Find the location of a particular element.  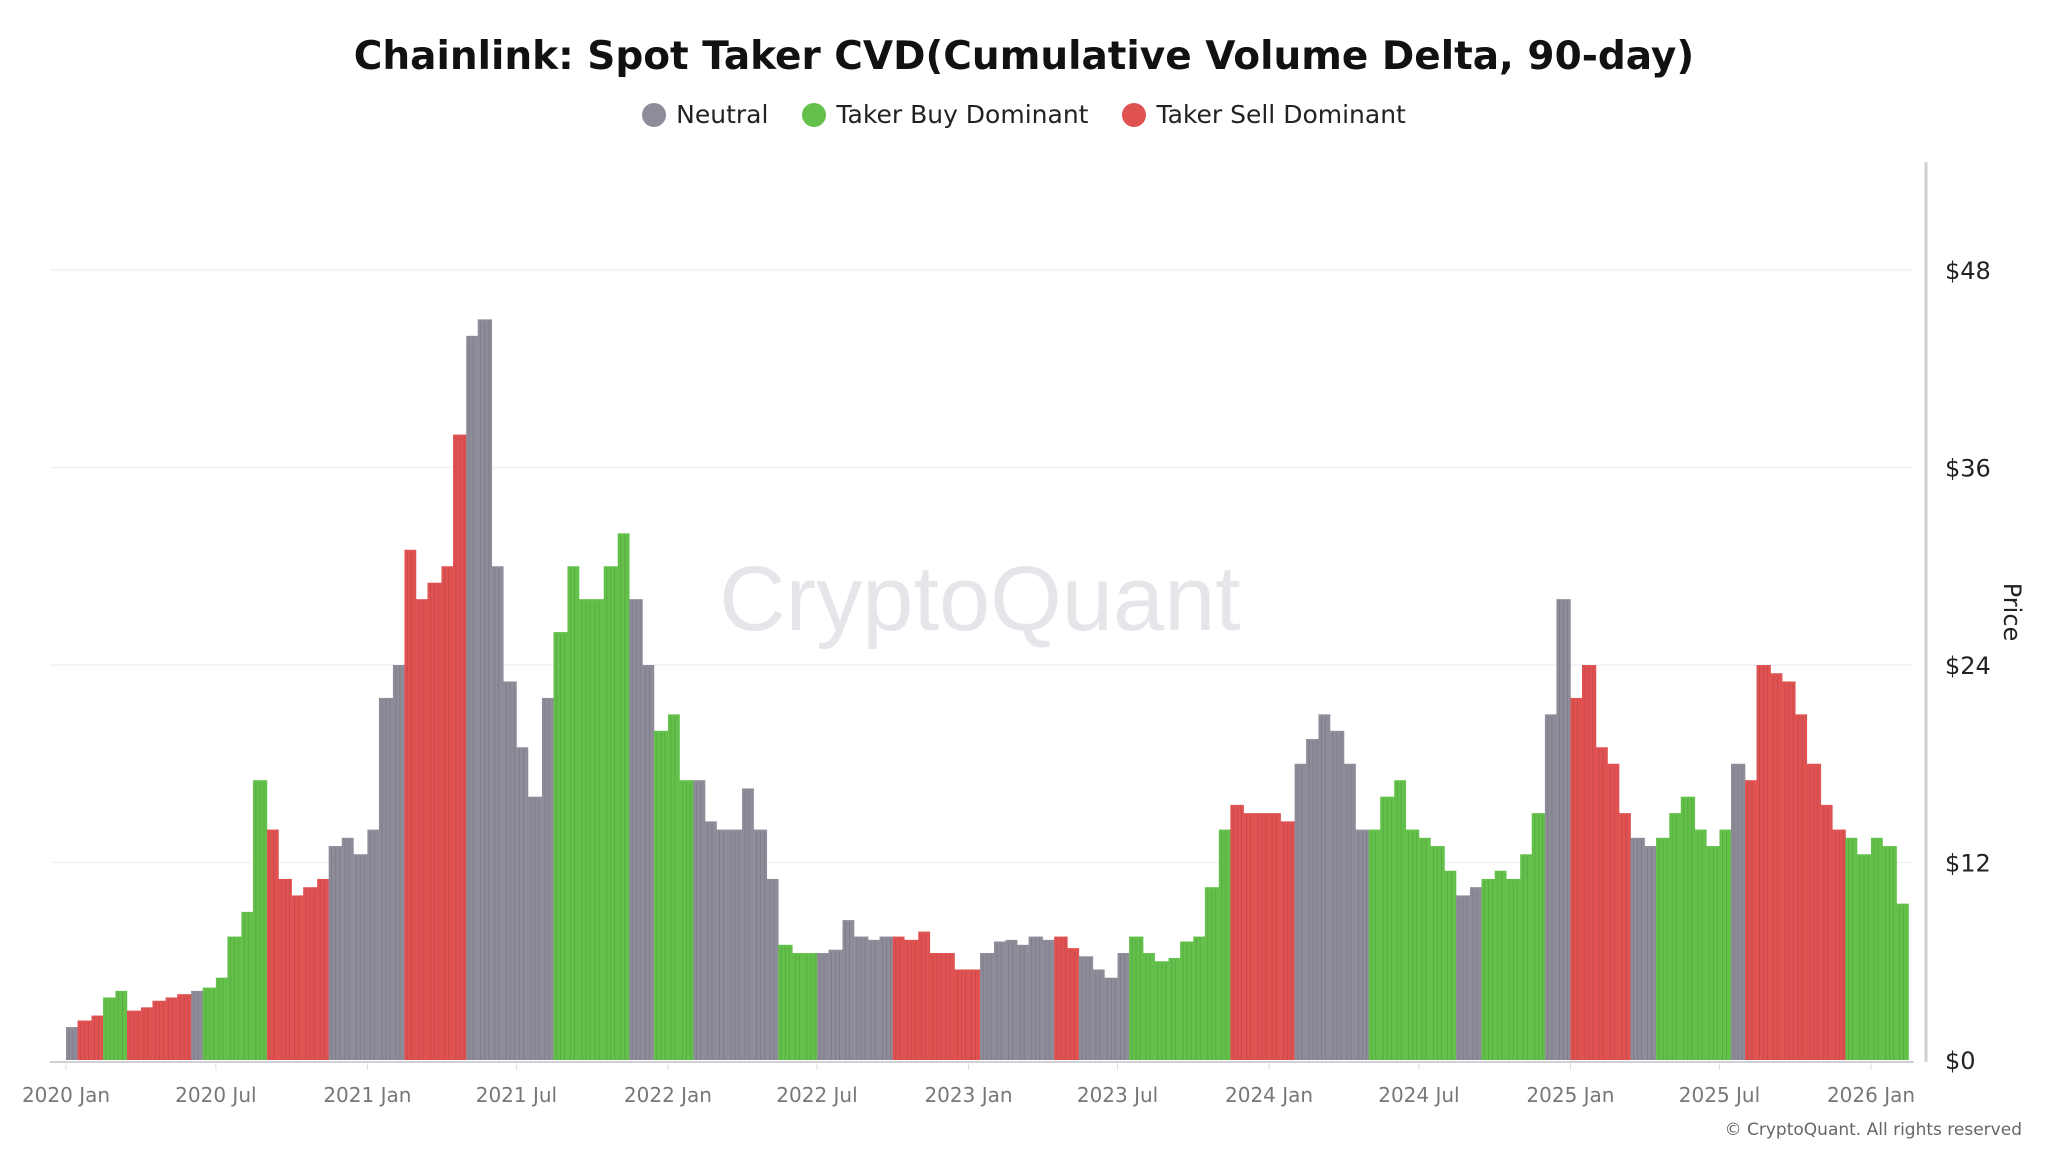

x-tick-label: 2020 Jan is located at coordinates (66, 1095).